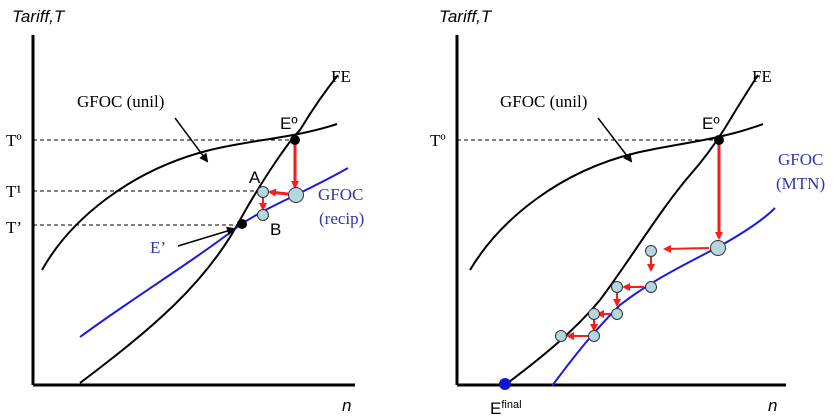 The width and height of the screenshot is (838, 419). I want to click on left-gfoc-recip-label-1: GFOC, so click(340, 194).